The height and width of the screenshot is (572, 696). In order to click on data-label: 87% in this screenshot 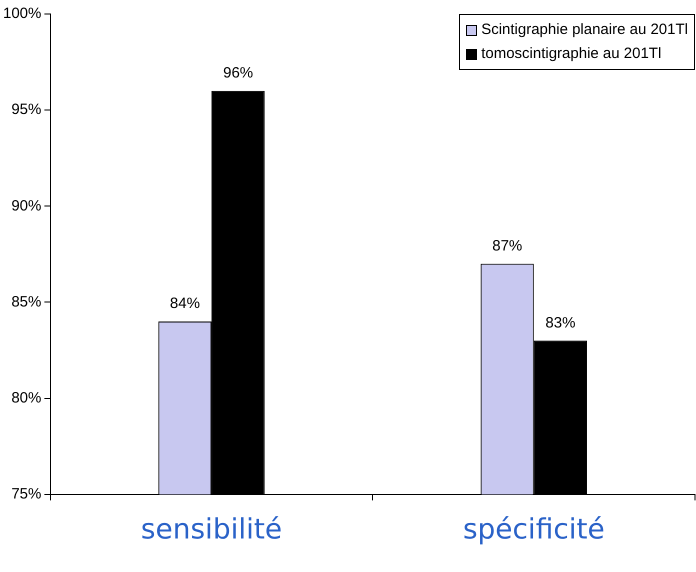, I will do `click(507, 245)`.